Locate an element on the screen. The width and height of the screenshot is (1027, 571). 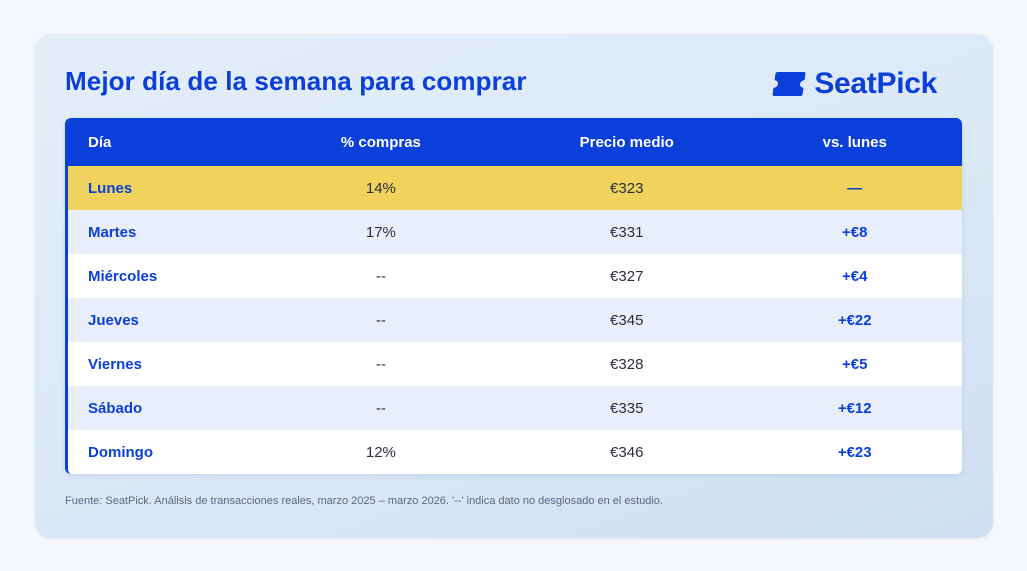
table-row-domingo: Domingo 12% €346 +€23 is located at coordinates (515, 452).